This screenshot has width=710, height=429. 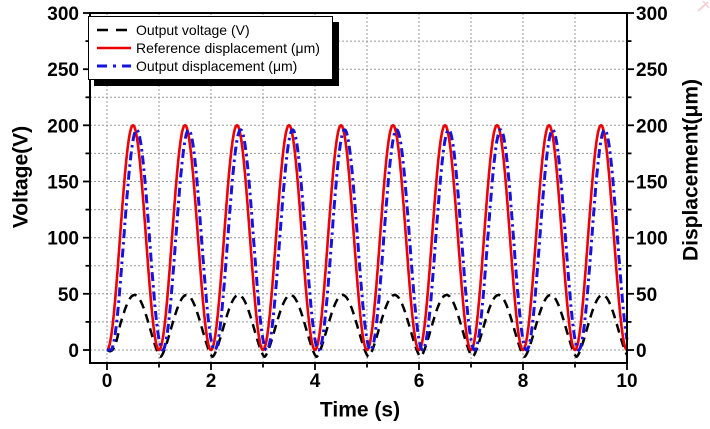 I want to click on legend-label-reference-displacement: Reference displacement (μm), so click(x=228, y=48).